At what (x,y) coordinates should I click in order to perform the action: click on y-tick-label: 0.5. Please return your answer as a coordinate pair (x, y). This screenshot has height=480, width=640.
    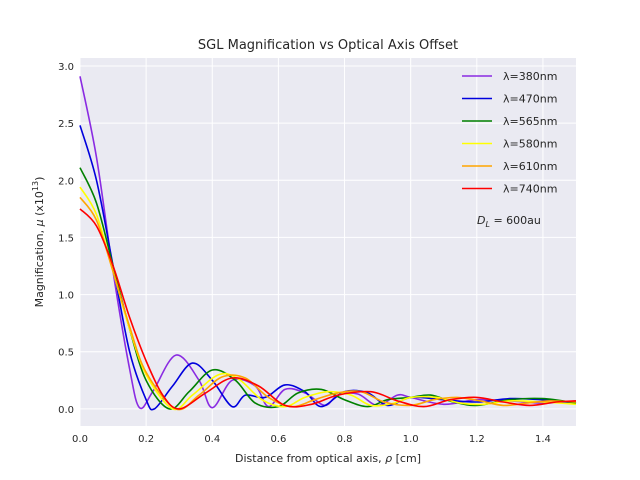
    Looking at the image, I should click on (66, 353).